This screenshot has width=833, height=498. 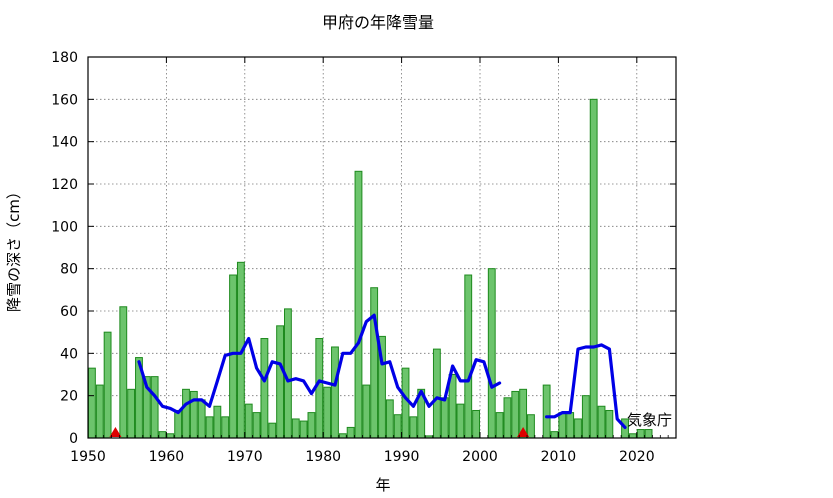 I want to click on x-axis-label: 年, so click(x=382, y=485).